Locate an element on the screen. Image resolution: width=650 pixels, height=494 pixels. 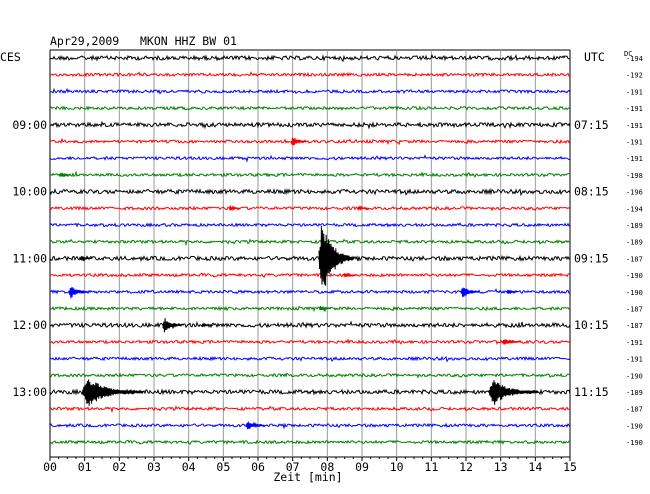
left-timezone-label: CES is located at coordinates (10, 57).